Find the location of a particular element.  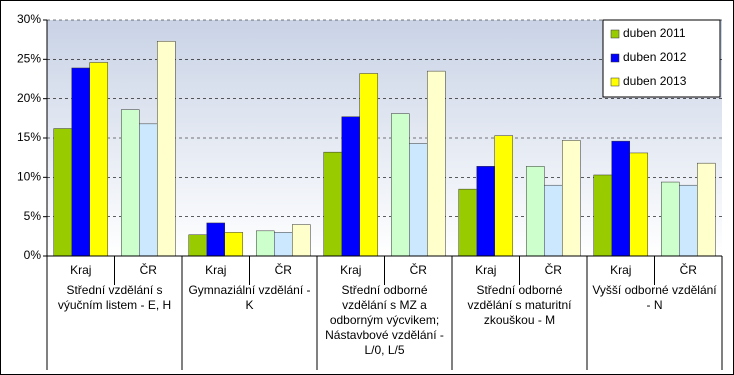

y-tick-label: 0% is located at coordinates (33, 255).